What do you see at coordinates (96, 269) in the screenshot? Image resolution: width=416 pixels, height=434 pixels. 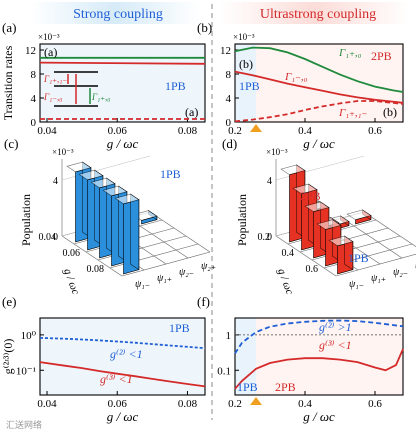 I see `g-tick-label: 0.08` at bounding box center [96, 269].